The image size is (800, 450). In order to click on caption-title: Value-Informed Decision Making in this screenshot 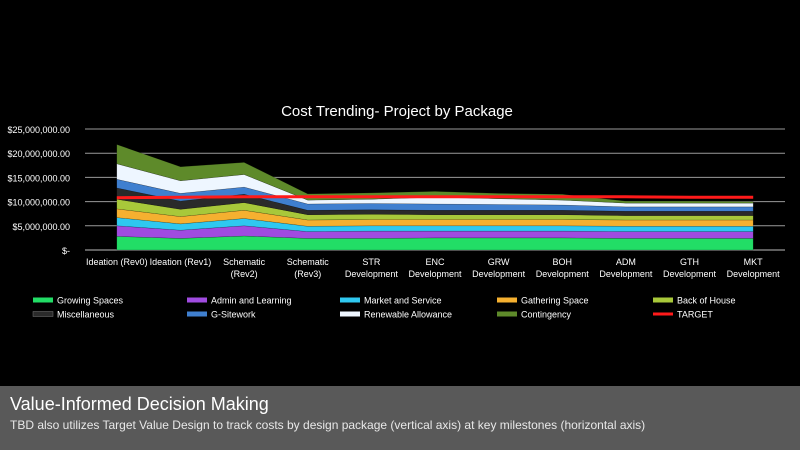, I will do `click(139, 404)`.